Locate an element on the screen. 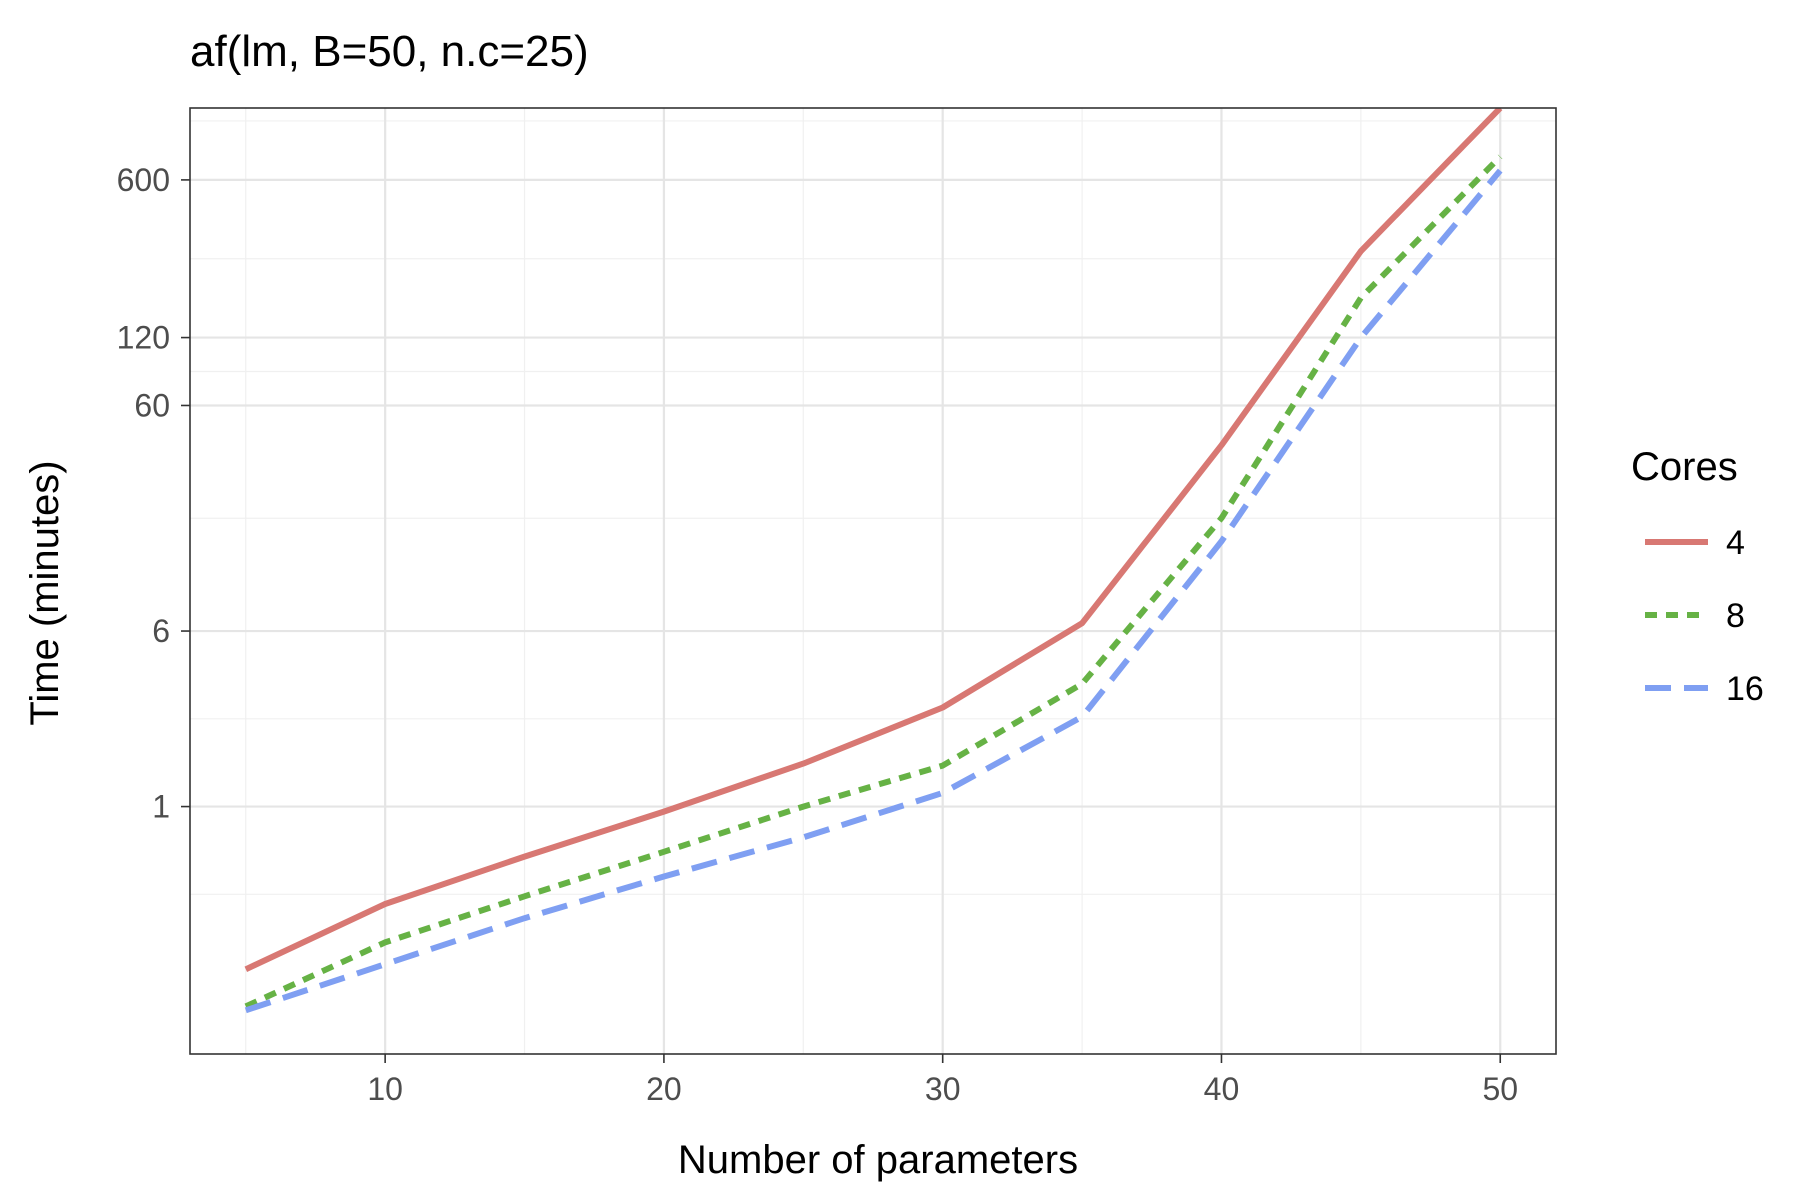 The height and width of the screenshot is (1200, 1800). y-axis-title: Time (minutes) is located at coordinates (45, 592).